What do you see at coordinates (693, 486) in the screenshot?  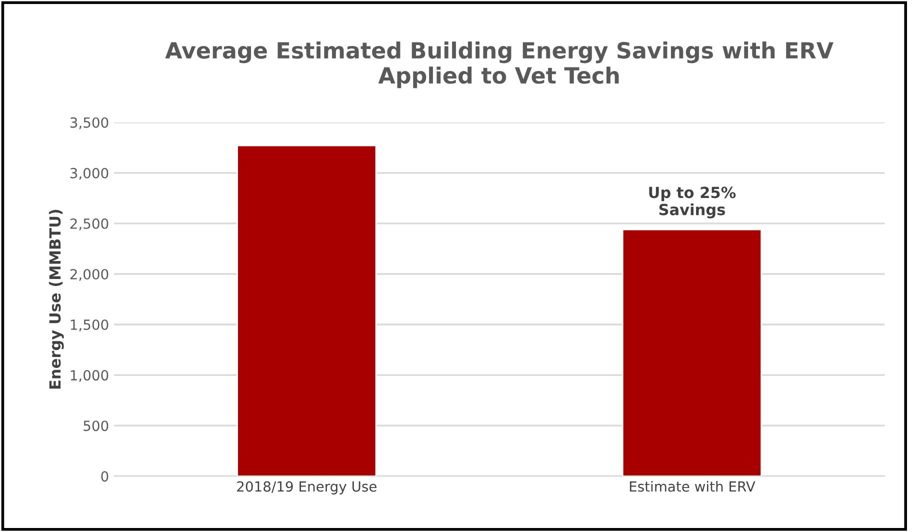 I see `x-tick-label: Estimate with ERV` at bounding box center [693, 486].